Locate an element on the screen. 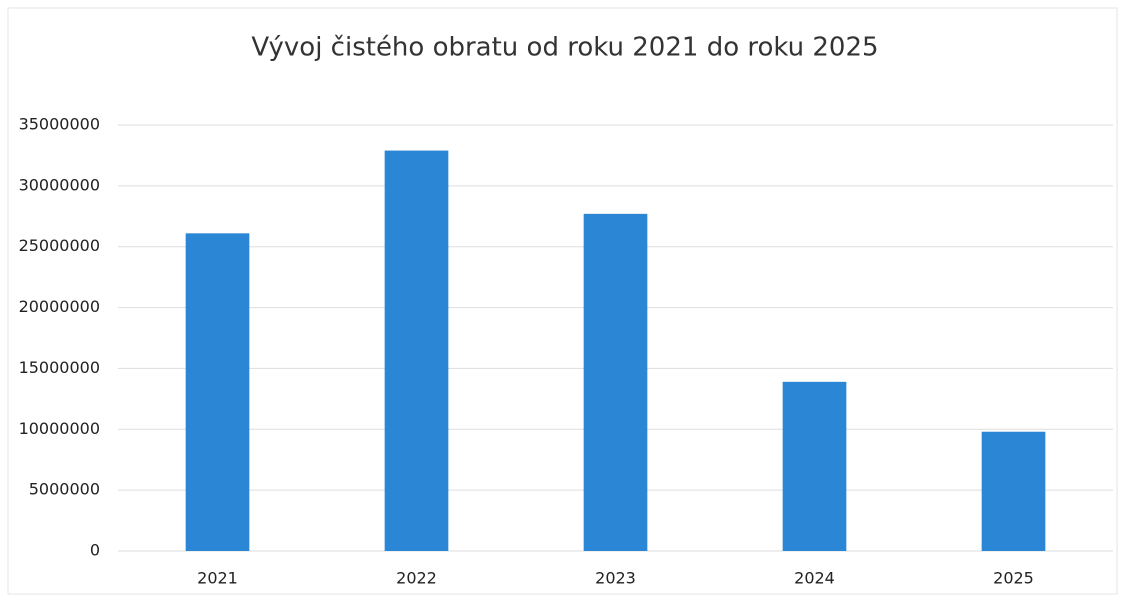 The height and width of the screenshot is (600, 1125). y-tick-label: 35000000 is located at coordinates (59, 124).